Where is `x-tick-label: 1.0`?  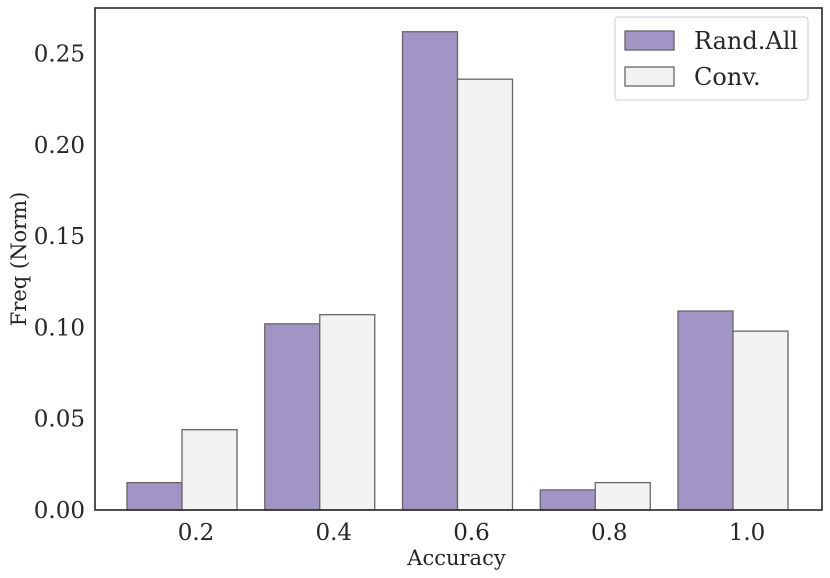 x-tick-label: 1.0 is located at coordinates (747, 533).